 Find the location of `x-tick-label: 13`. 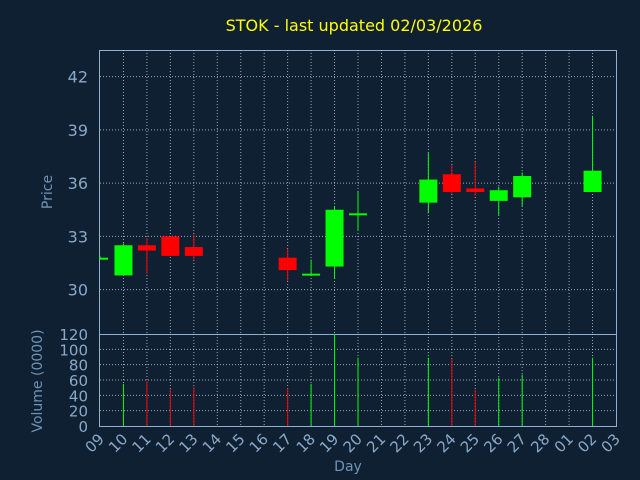

x-tick-label: 13 is located at coordinates (188, 443).